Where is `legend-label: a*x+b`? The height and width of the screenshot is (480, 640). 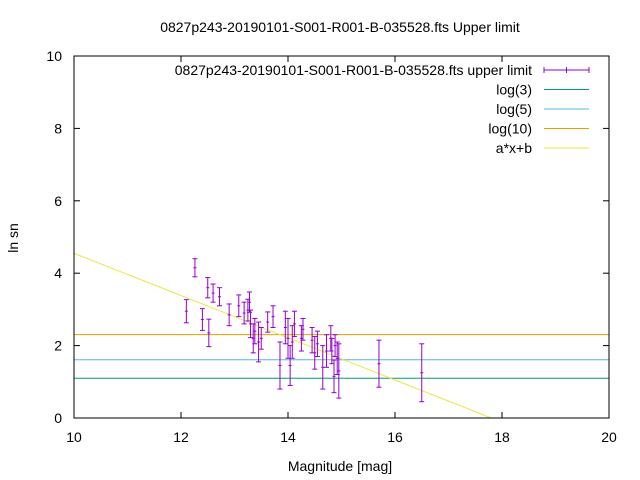 legend-label: a*x+b is located at coordinates (514, 148).